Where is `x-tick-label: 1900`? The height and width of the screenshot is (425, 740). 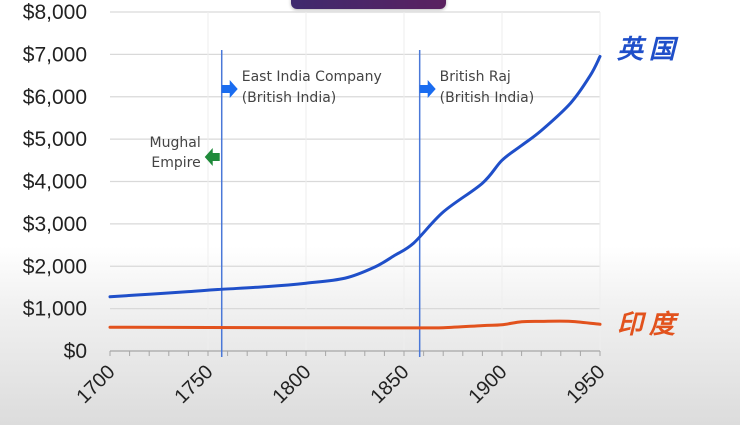
x-tick-label: 1900 is located at coordinates (488, 384).